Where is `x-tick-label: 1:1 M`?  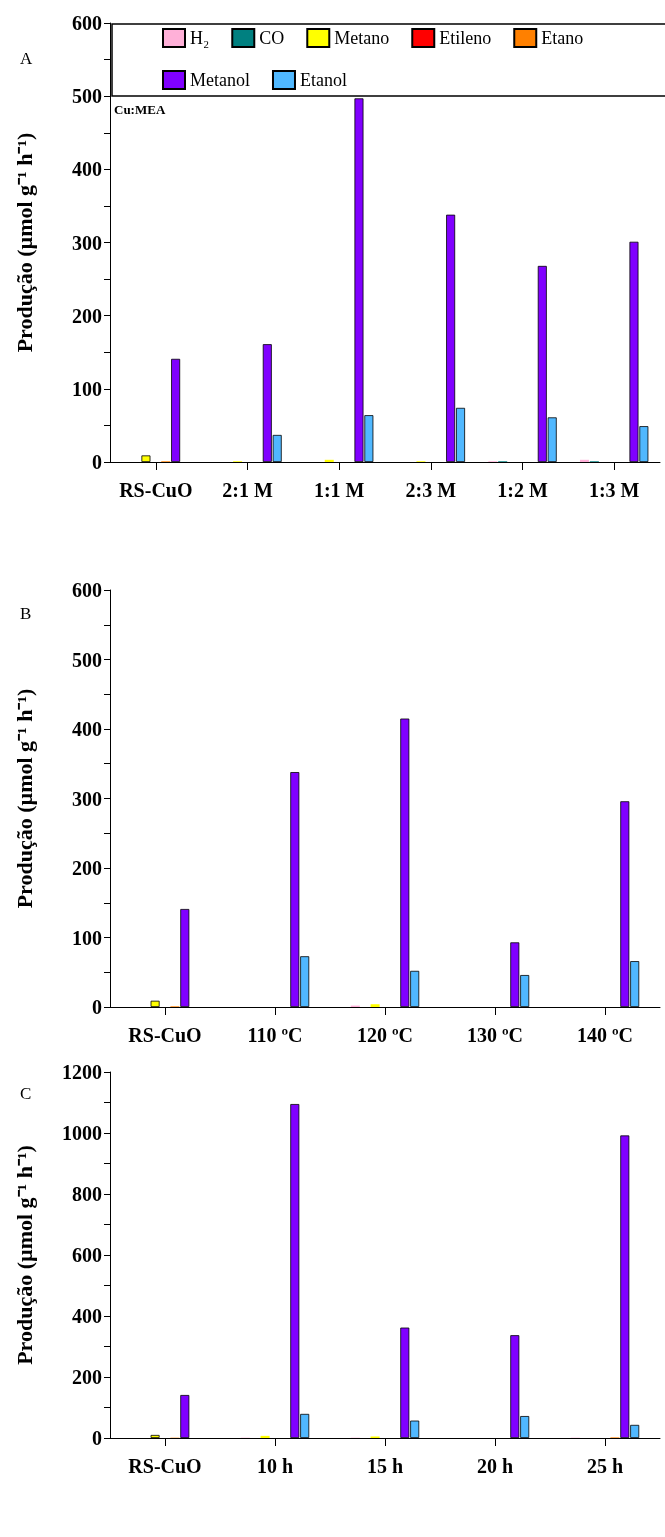 x-tick-label: 1:1 M is located at coordinates (339, 490).